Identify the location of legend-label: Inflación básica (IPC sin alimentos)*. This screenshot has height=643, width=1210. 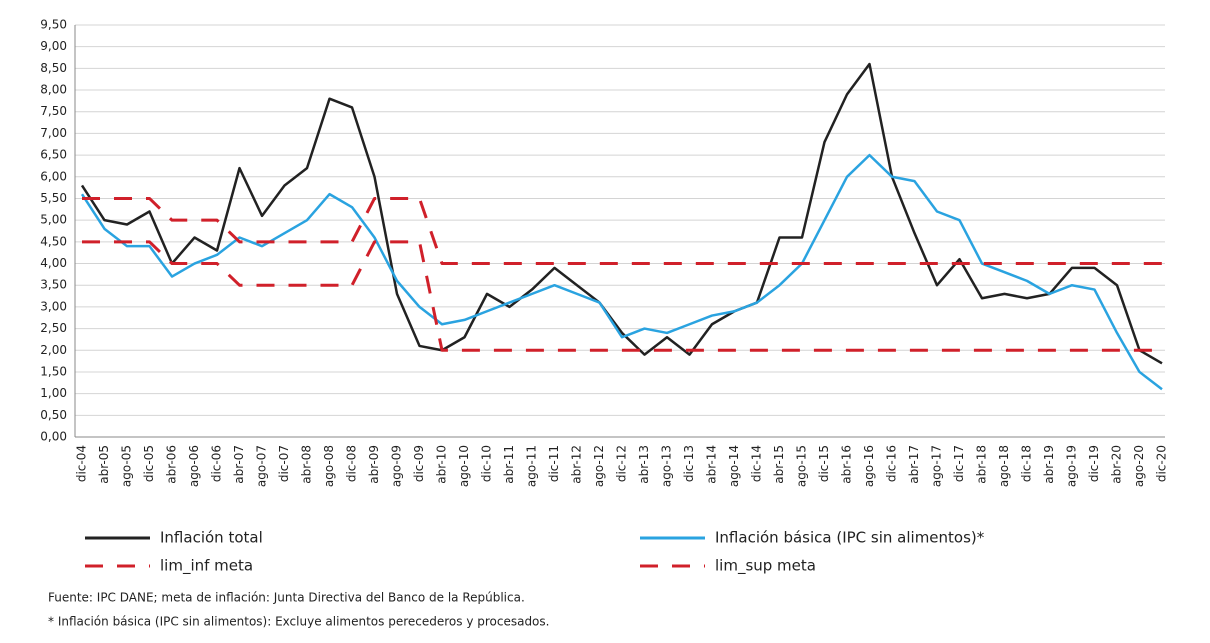
(850, 538).